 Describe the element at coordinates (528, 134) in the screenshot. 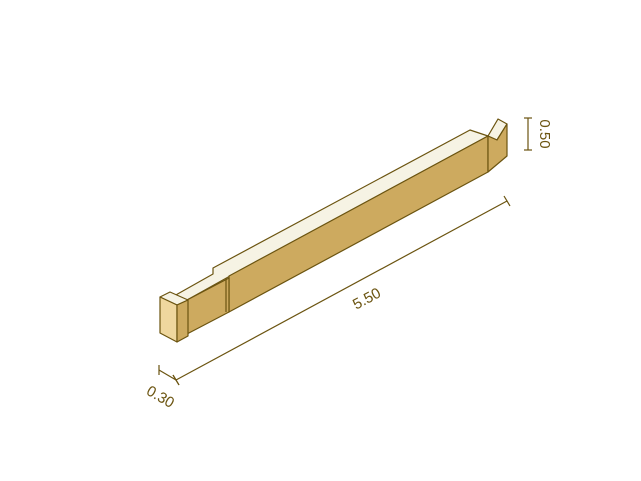

I see `height-dimension` at that location.